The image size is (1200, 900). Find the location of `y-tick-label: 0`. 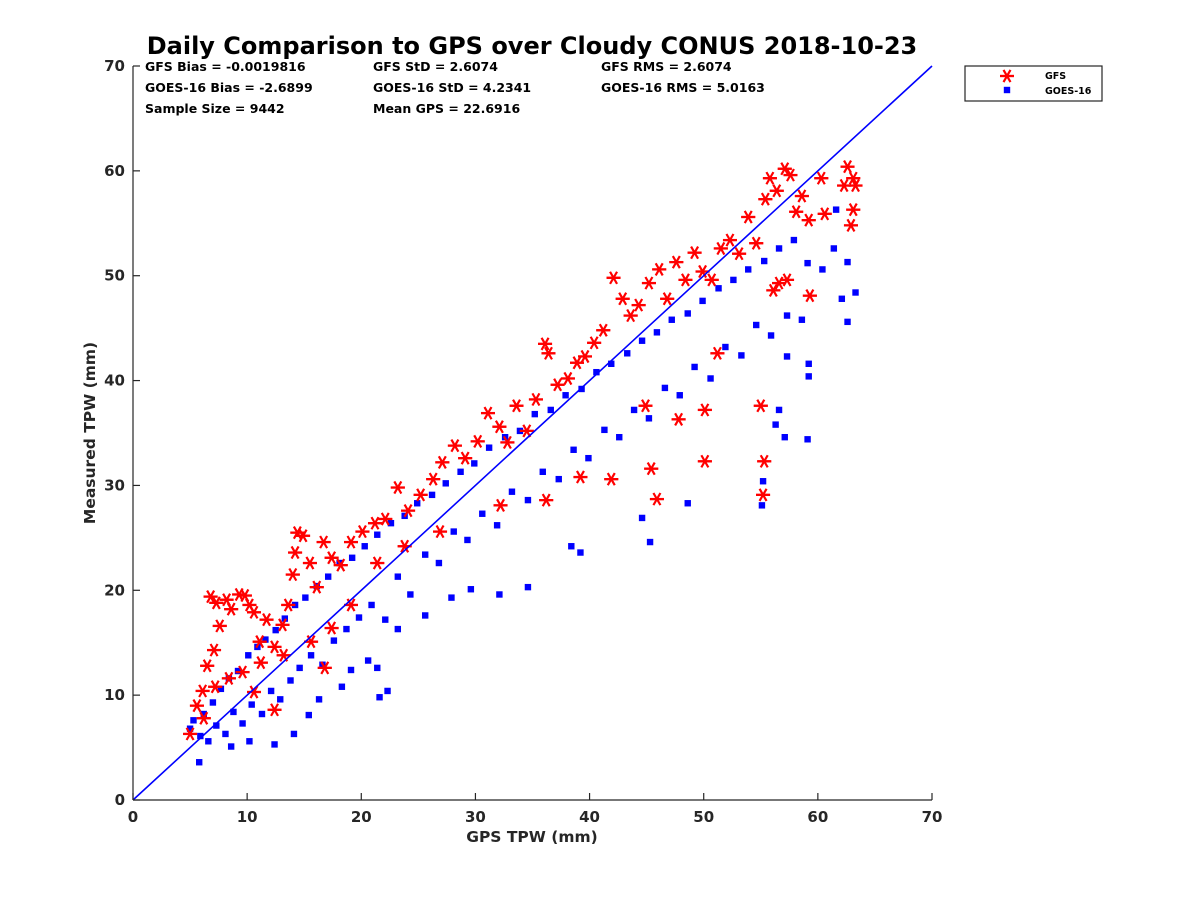

y-tick-label: 0 is located at coordinates (120, 800).